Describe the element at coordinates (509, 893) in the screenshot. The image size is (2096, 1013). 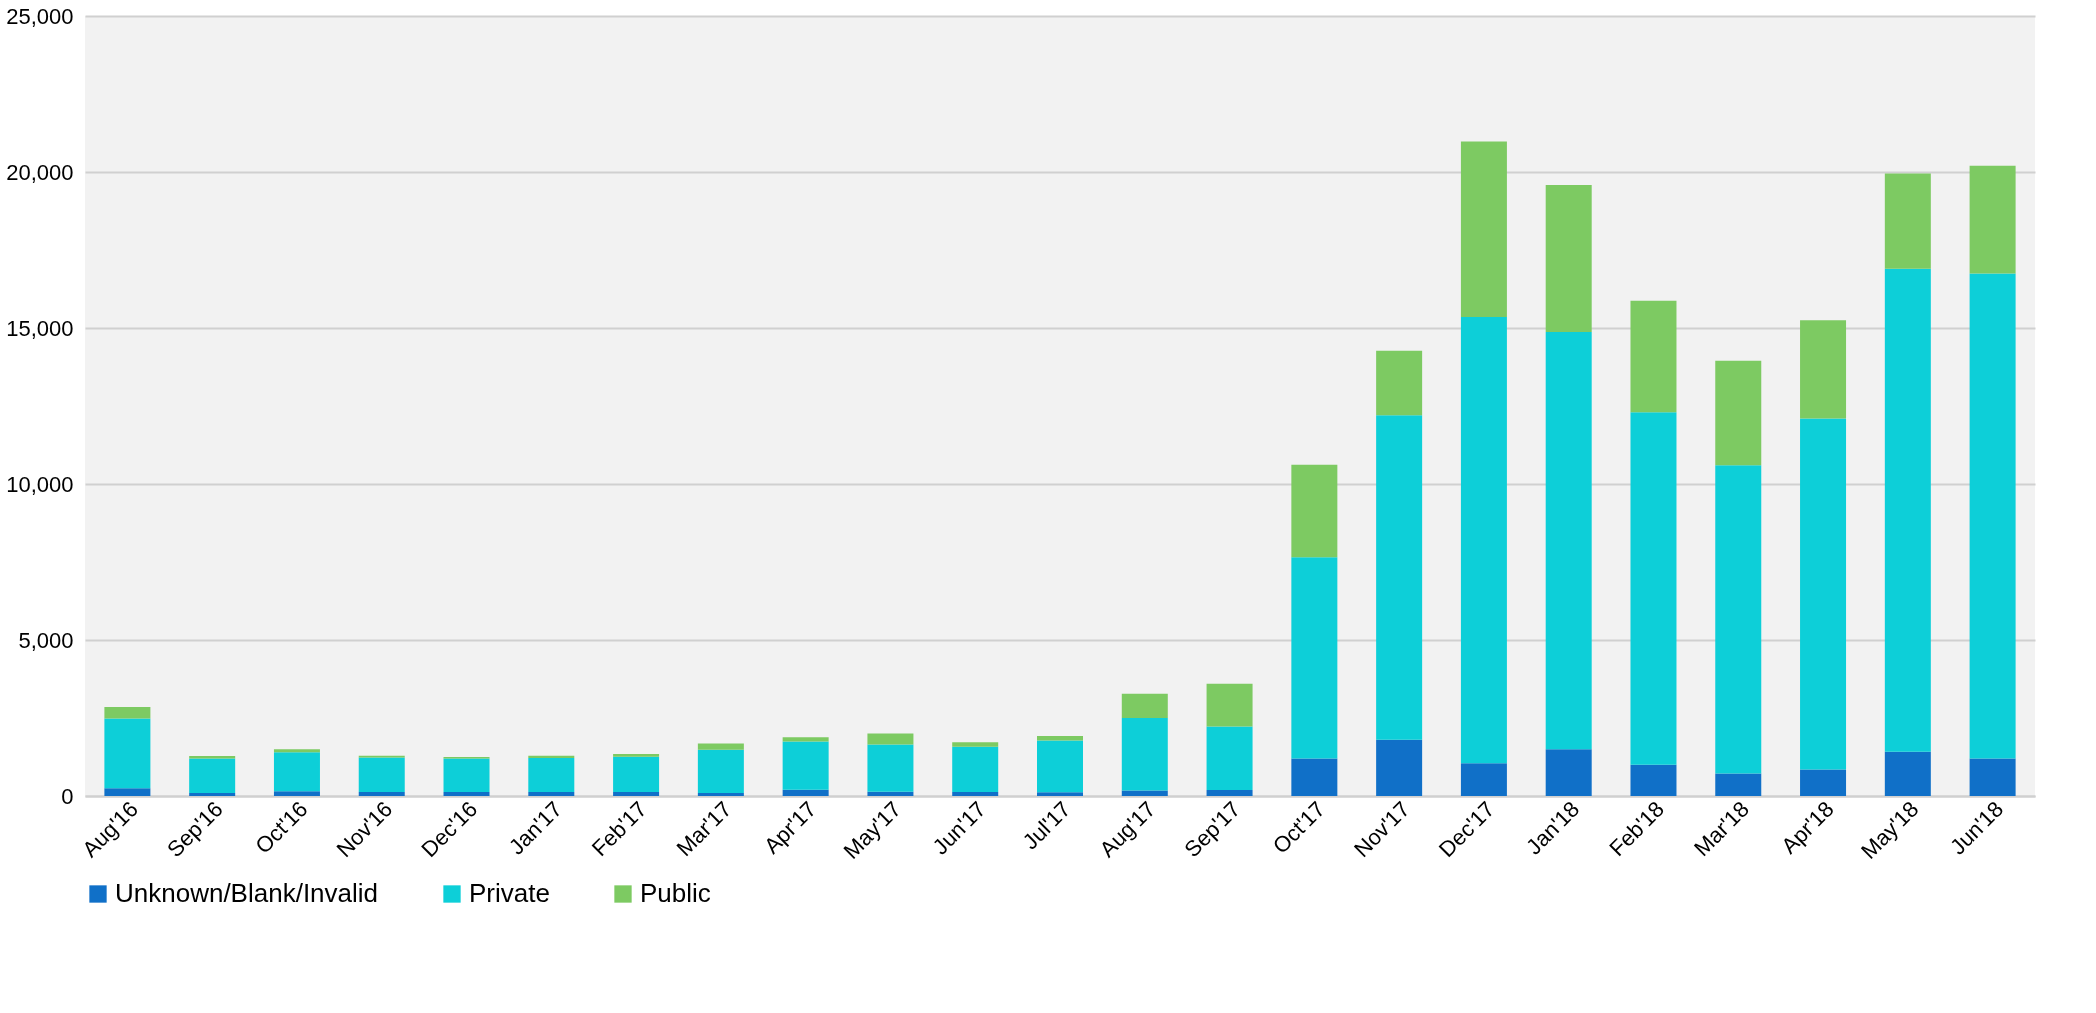
I see `legend-label: Private` at that location.